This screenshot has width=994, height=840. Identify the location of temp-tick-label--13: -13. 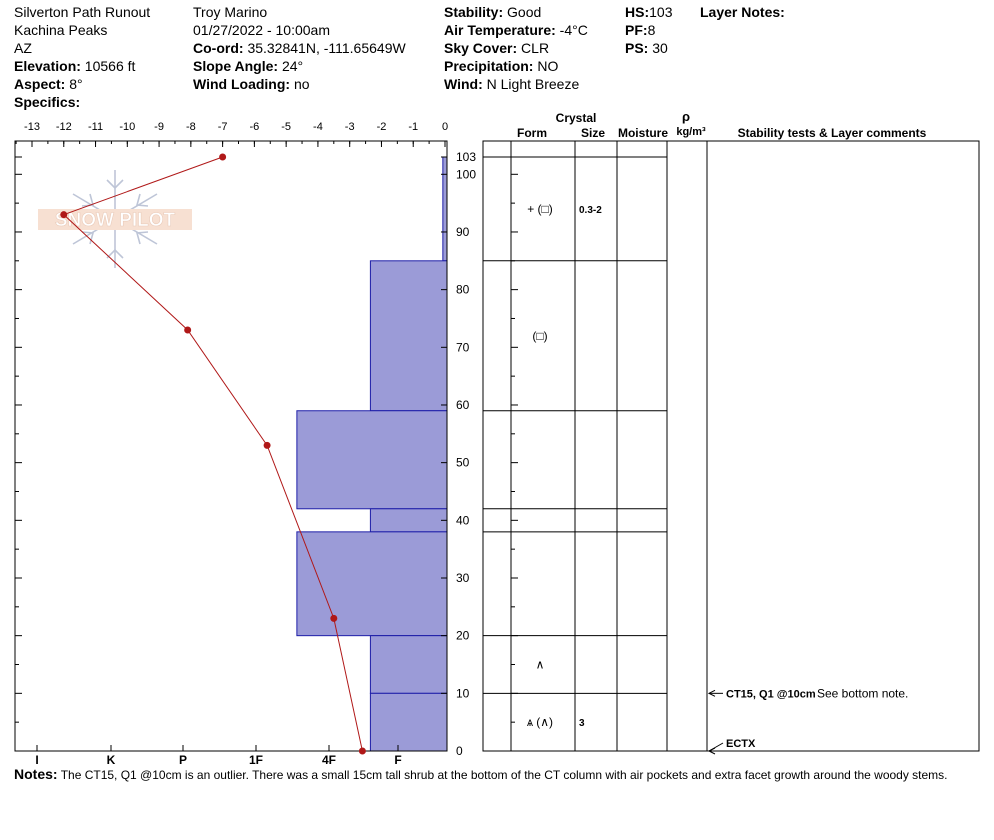
(32, 127).